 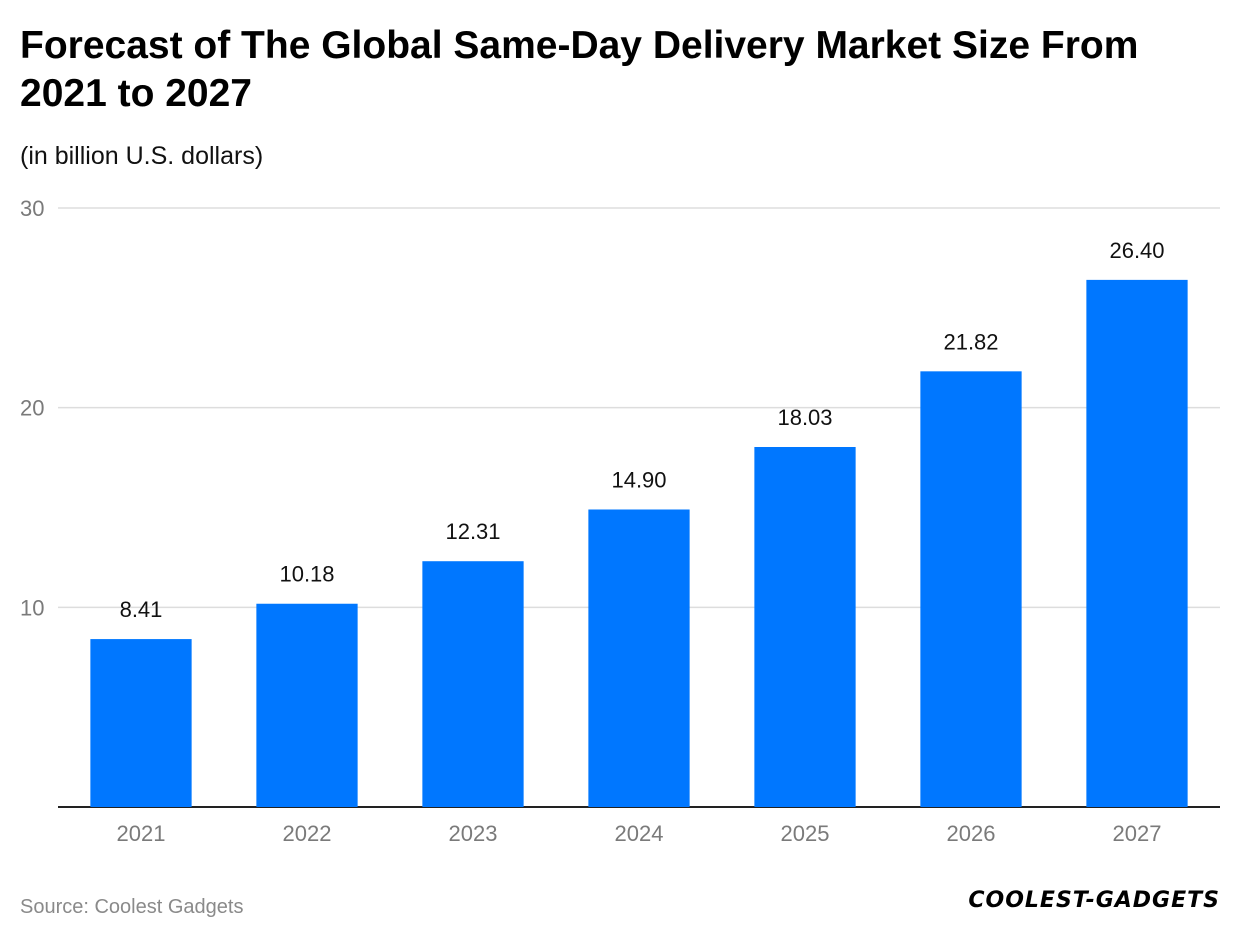 What do you see at coordinates (639, 658) in the screenshot?
I see `bar-2024` at bounding box center [639, 658].